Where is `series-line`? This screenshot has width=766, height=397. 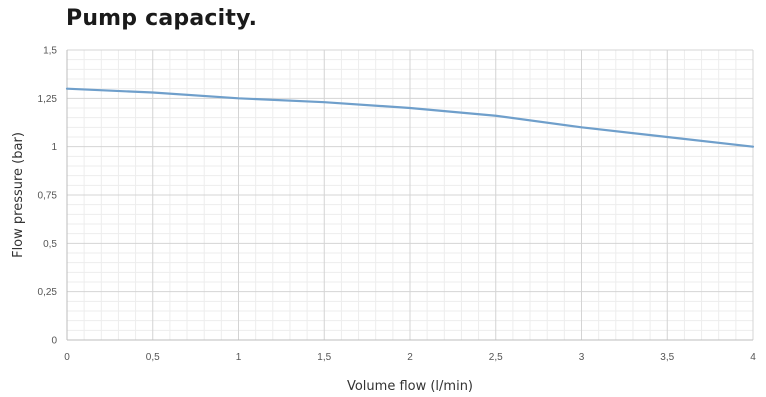
series-line is located at coordinates (410, 117).